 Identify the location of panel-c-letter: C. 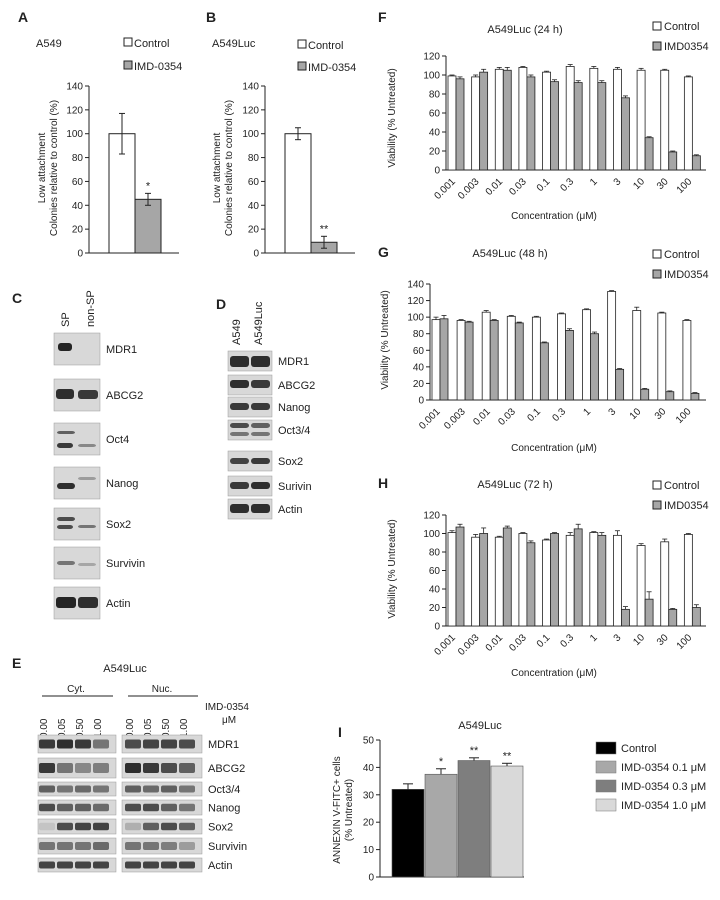
(17, 298).